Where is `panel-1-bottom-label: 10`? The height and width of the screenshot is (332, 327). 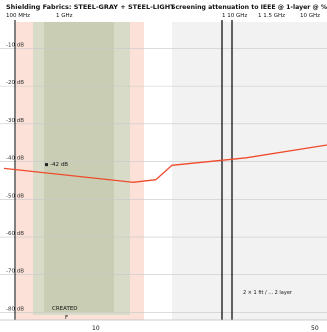
panel-1-bottom-label: 10 is located at coordinates (96, 328).